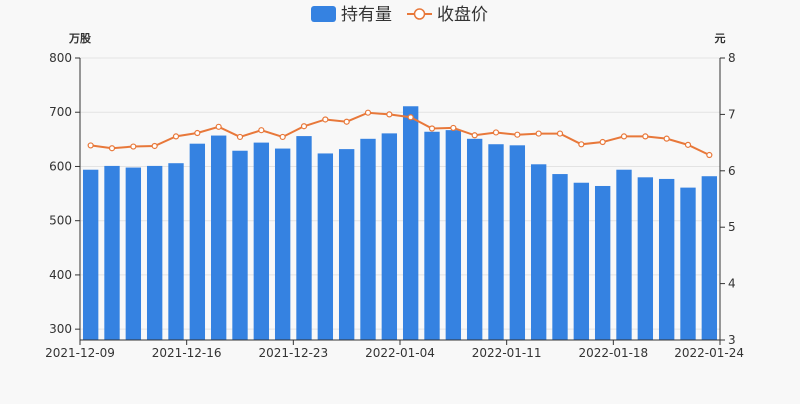 The image size is (800, 404). What do you see at coordinates (732, 114) in the screenshot?
I see `right-axis-tick-label: 7` at bounding box center [732, 114].